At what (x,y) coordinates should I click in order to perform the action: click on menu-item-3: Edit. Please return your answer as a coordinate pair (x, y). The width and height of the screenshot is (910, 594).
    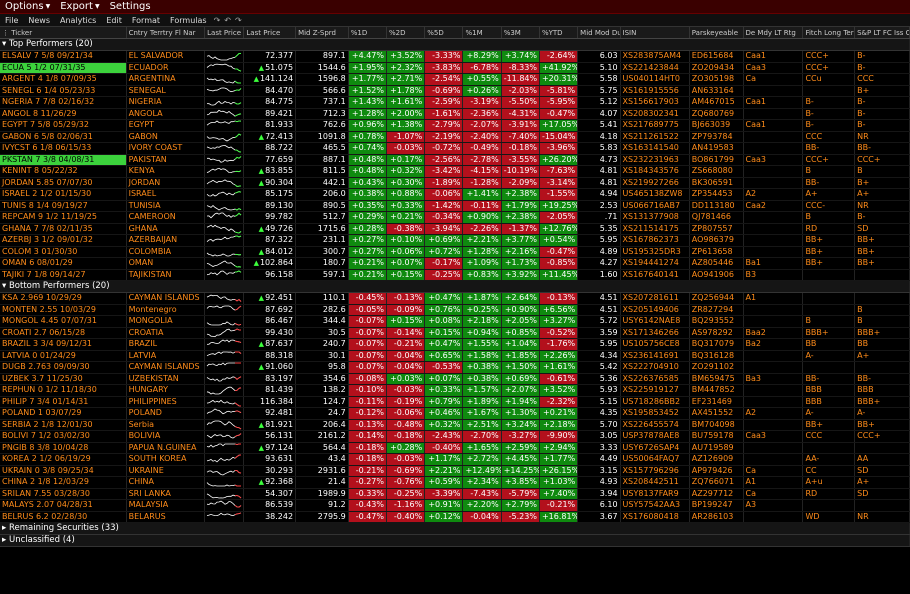
    Looking at the image, I should click on (114, 20).